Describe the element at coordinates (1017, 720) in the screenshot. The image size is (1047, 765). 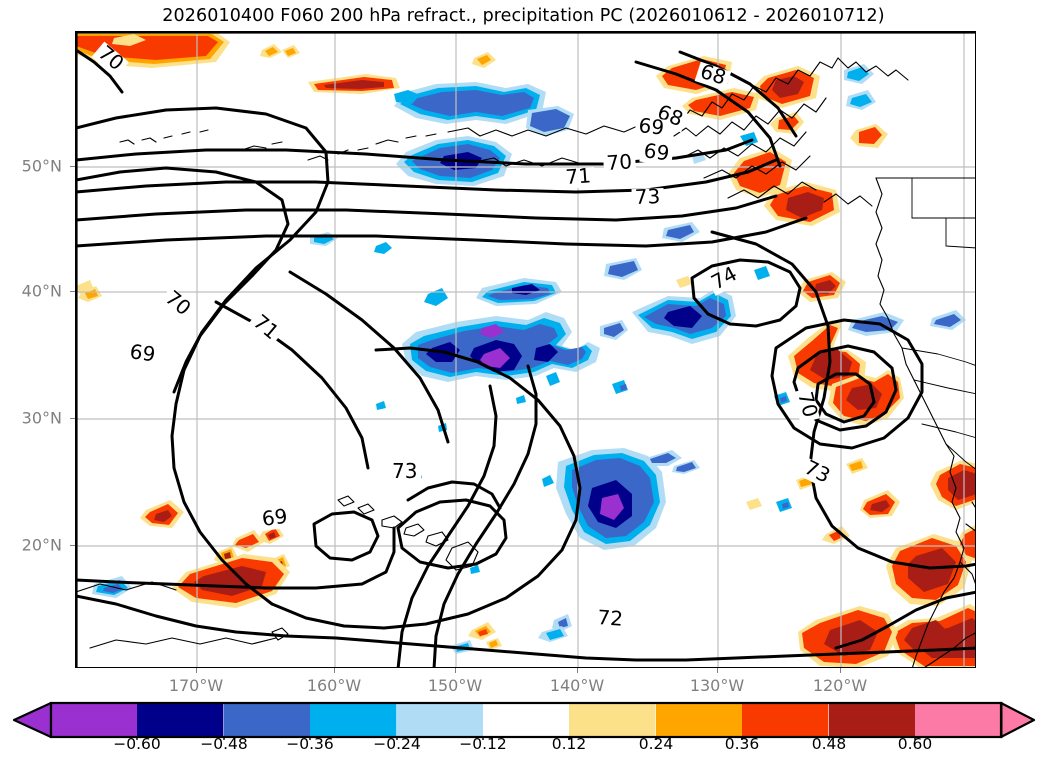
I see `colorbar-over-arrow` at that location.